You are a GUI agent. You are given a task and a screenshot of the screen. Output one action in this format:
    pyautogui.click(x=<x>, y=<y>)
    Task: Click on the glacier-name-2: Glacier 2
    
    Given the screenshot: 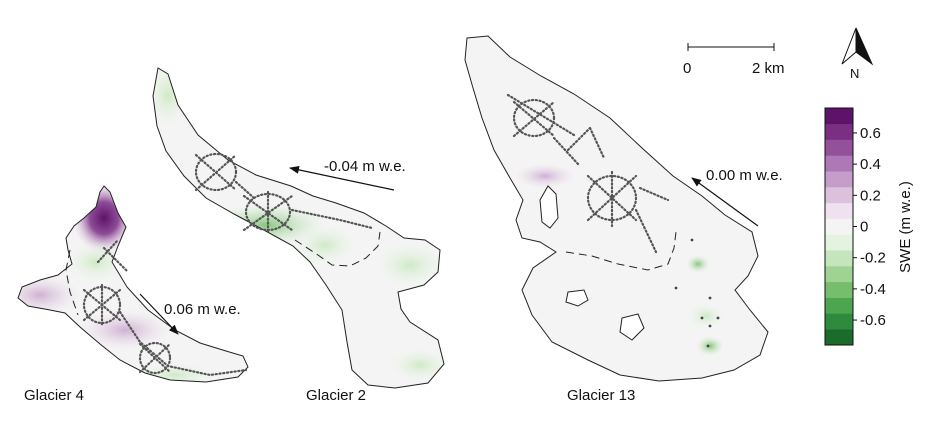 What is the action you would take?
    pyautogui.click(x=336, y=395)
    